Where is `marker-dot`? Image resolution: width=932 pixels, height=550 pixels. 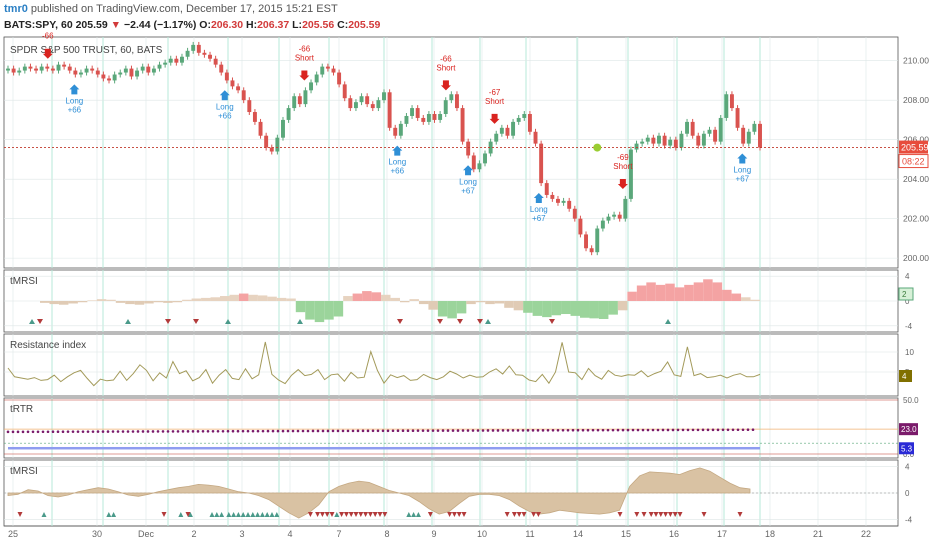
marker-dot is located at coordinates (597, 147).